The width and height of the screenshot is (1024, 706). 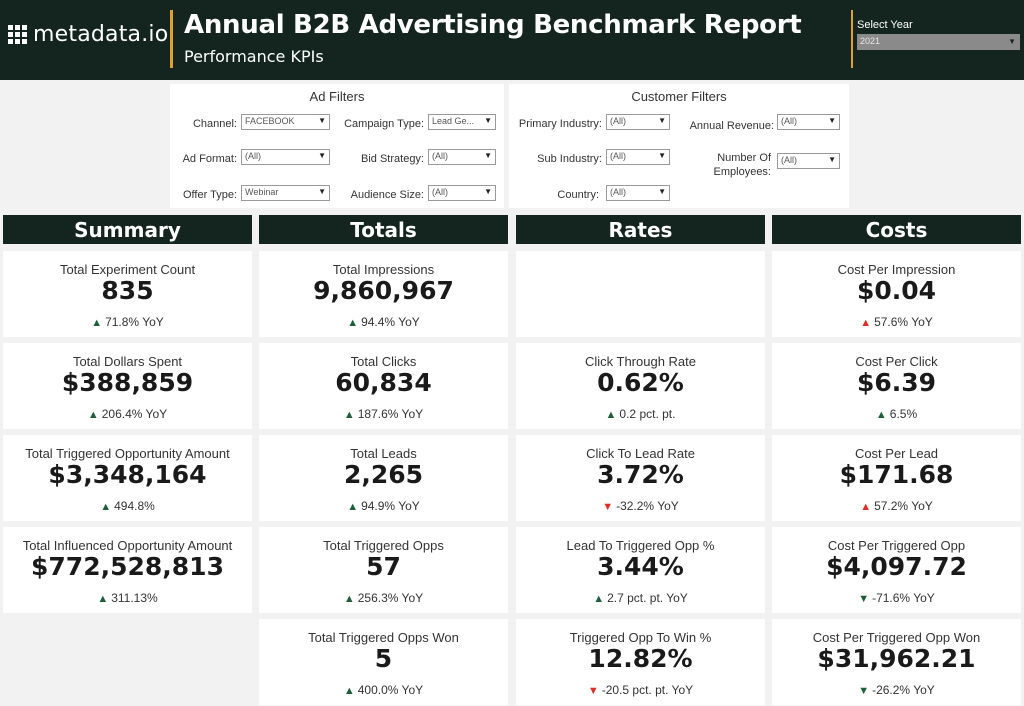 I want to click on summary-kpi-card: Total Dollars Spent $388,859 ▲ 206.4% YoY, so click(x=127, y=386).